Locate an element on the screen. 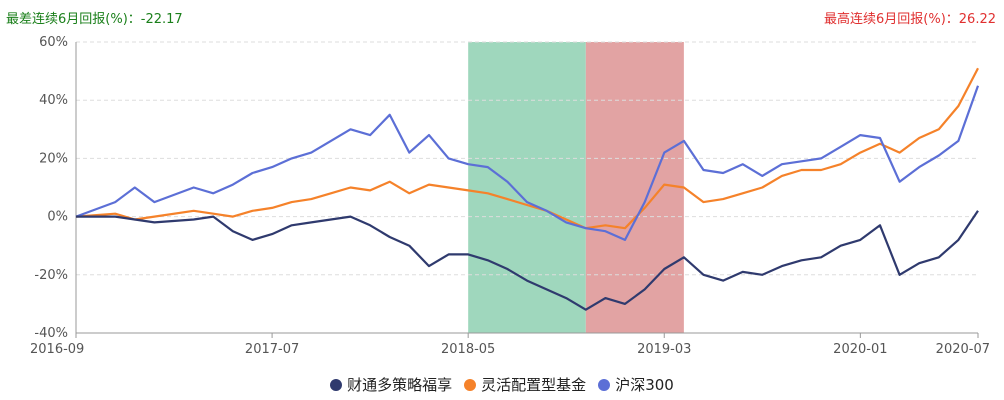 This screenshot has width=1004, height=400. best-period-band is located at coordinates (634, 187).